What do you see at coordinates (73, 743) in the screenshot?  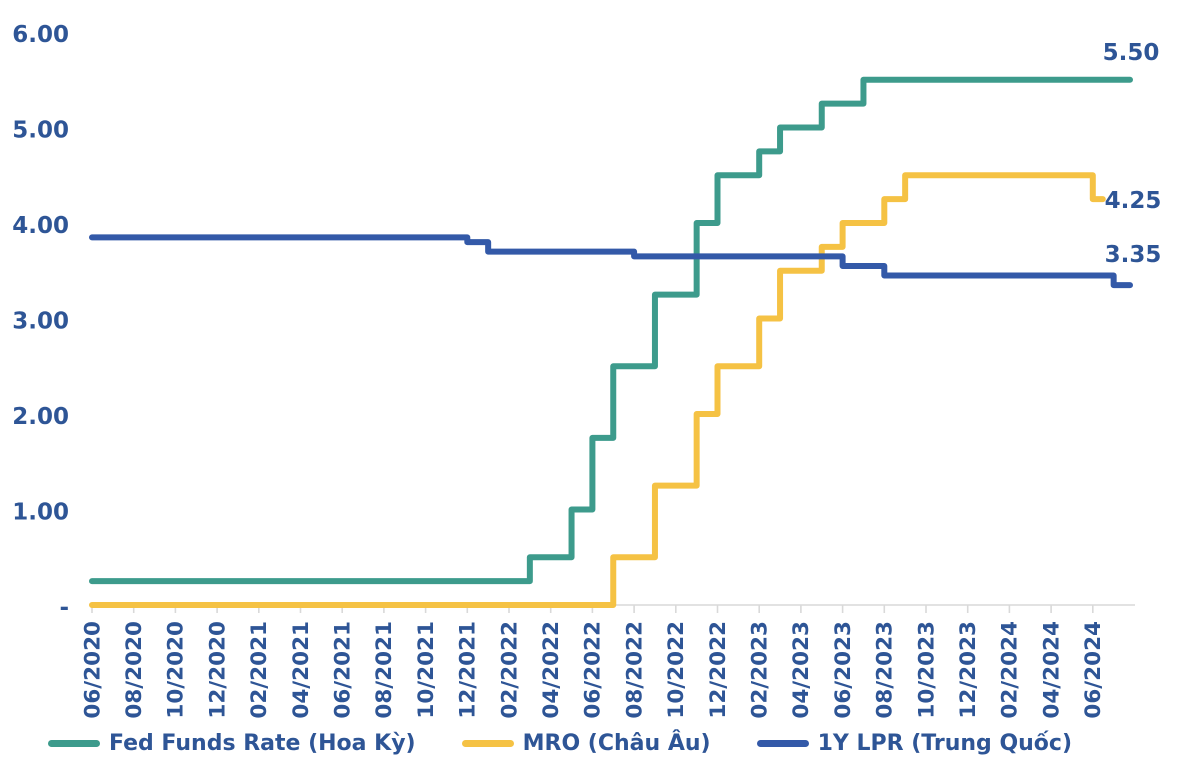 I see `legend-swatch-fed-funds-rate` at bounding box center [73, 743].